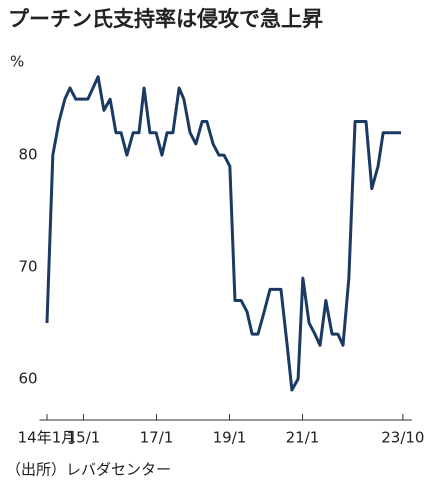 This screenshot has width=425, height=493. What do you see at coordinates (27, 155) in the screenshot?
I see `y-tick-label: 80` at bounding box center [27, 155].